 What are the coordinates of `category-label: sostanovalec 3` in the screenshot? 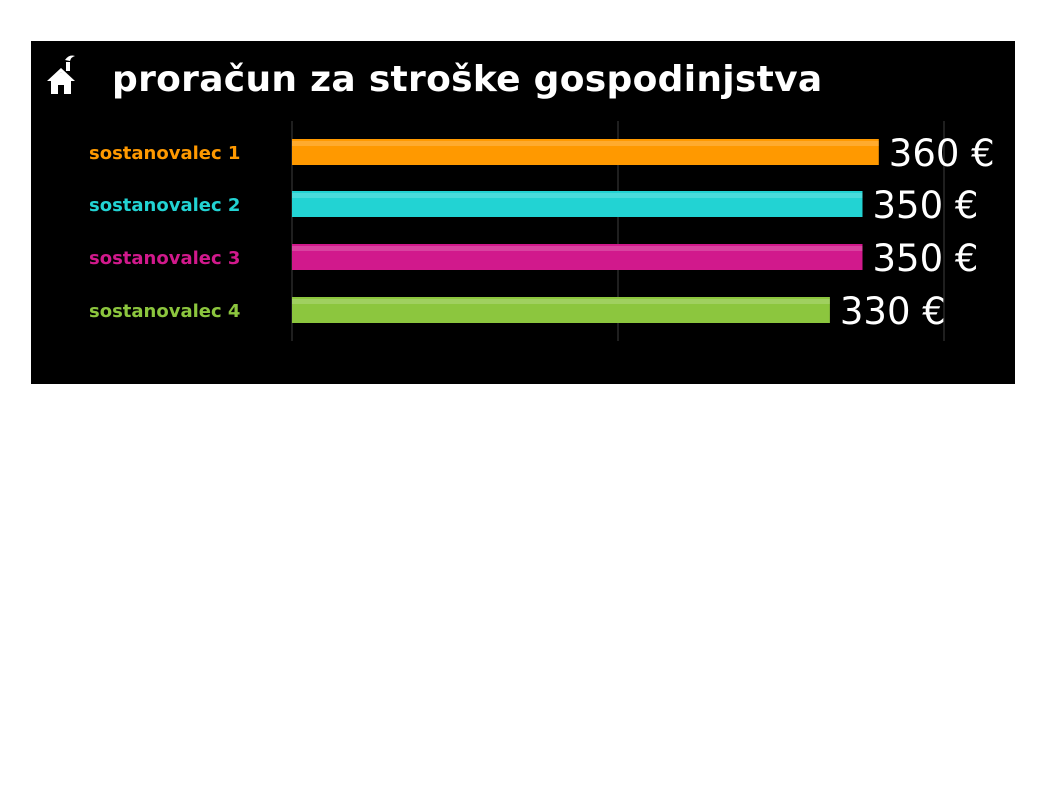 It's located at (164, 258).